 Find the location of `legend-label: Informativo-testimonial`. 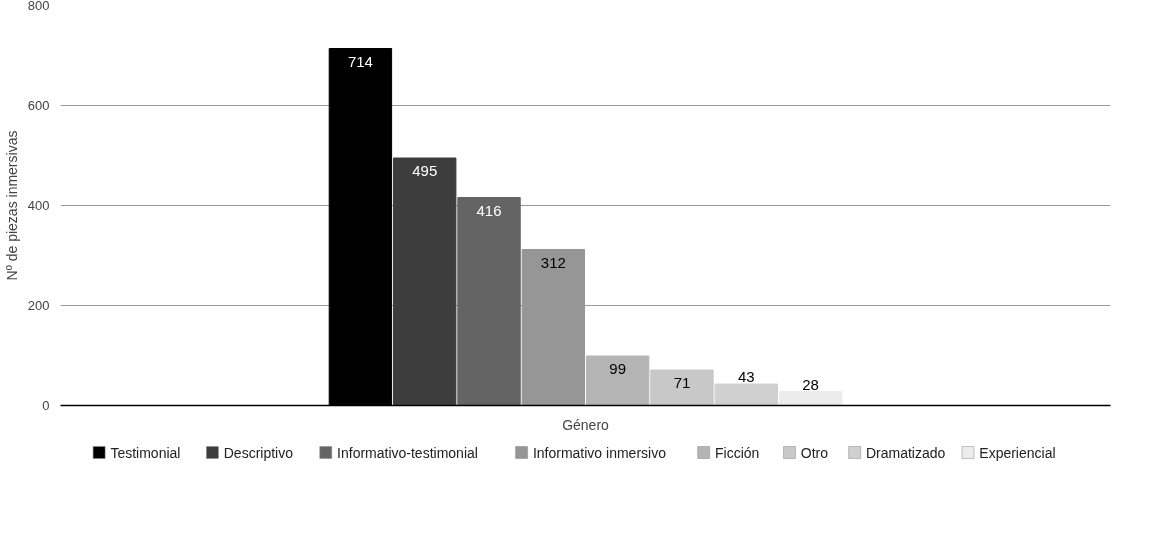

legend-label: Informativo-testimonial is located at coordinates (407, 452).